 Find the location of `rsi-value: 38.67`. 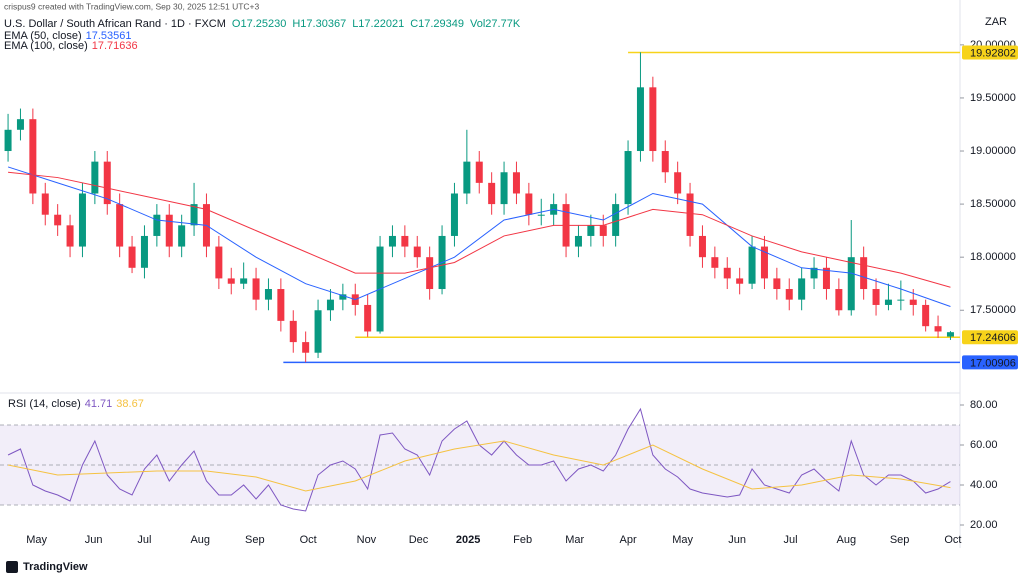

rsi-value: 38.67 is located at coordinates (130, 404).